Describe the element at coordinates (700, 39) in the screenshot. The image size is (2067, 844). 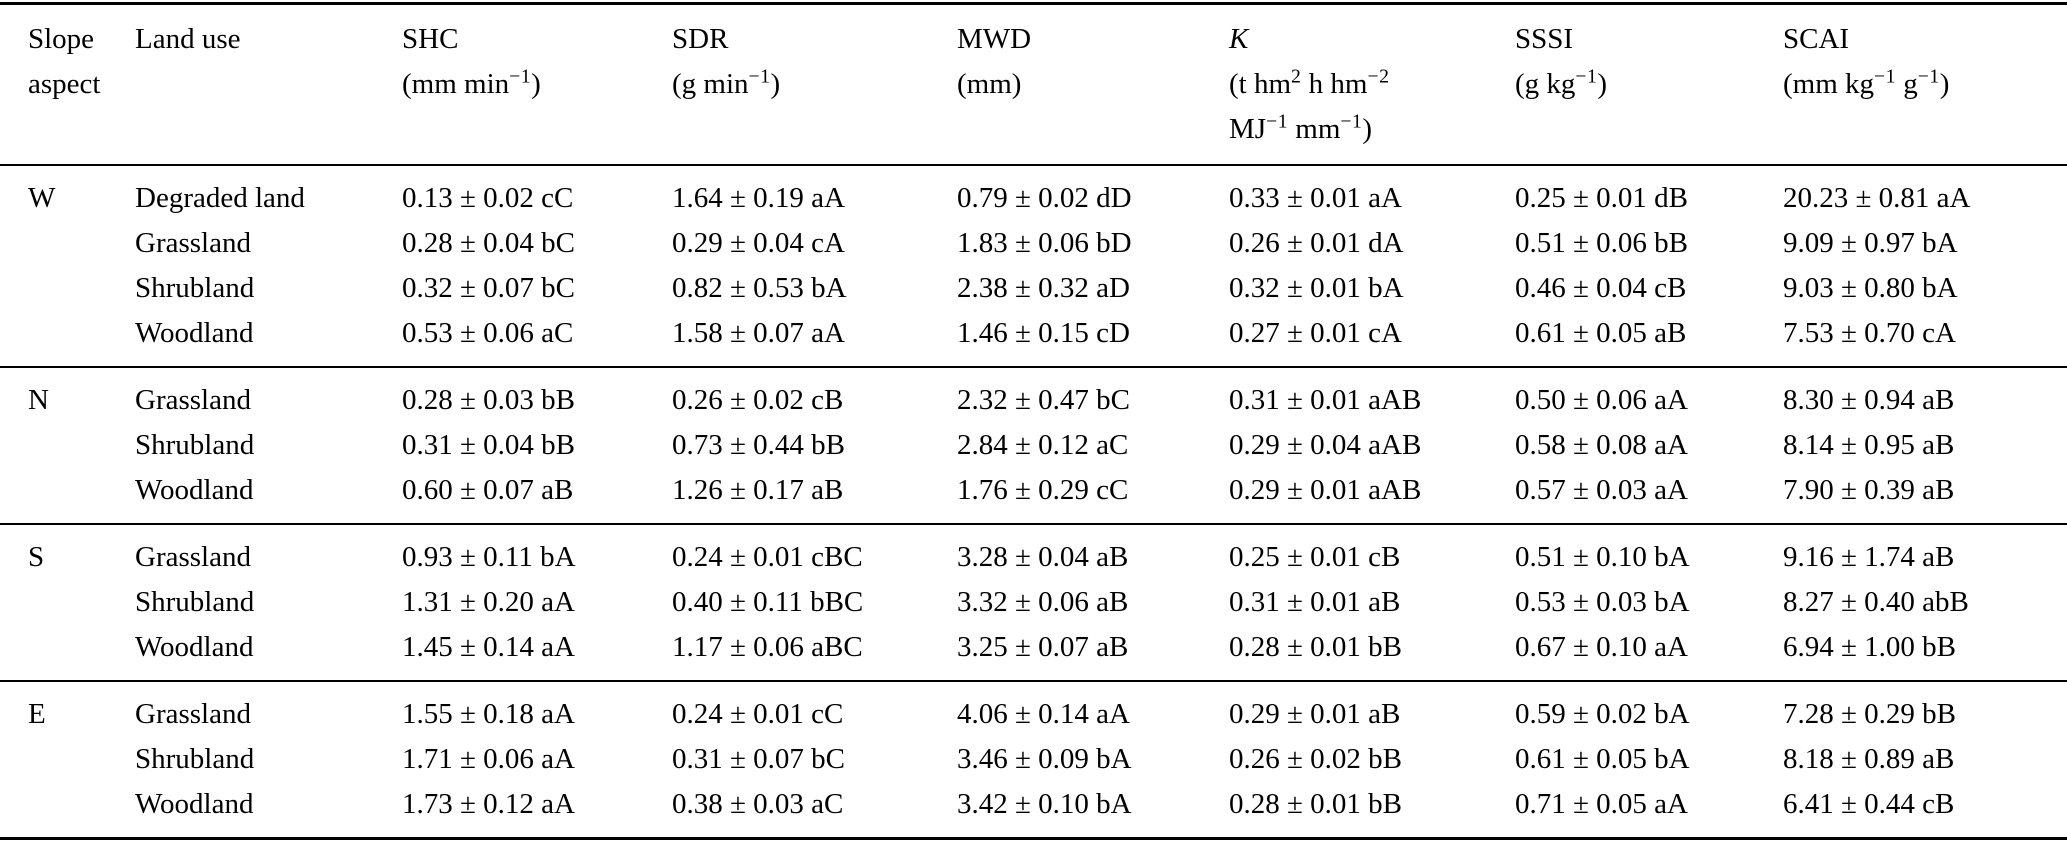
I see `header-label-line: SDR` at that location.